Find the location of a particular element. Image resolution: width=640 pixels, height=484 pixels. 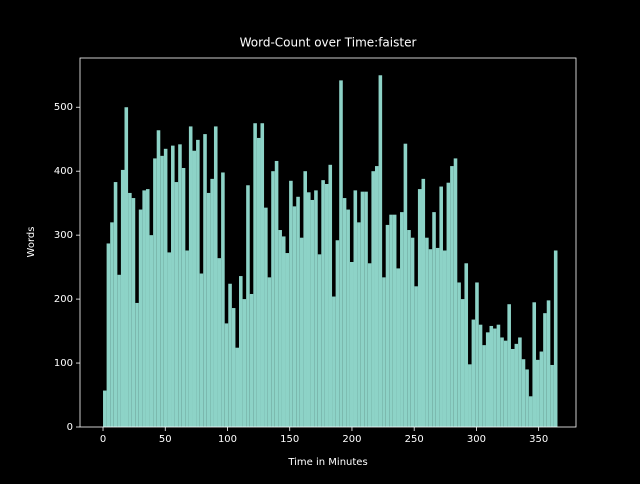

chart-title: Word-Count over Time:faister is located at coordinates (328, 43).